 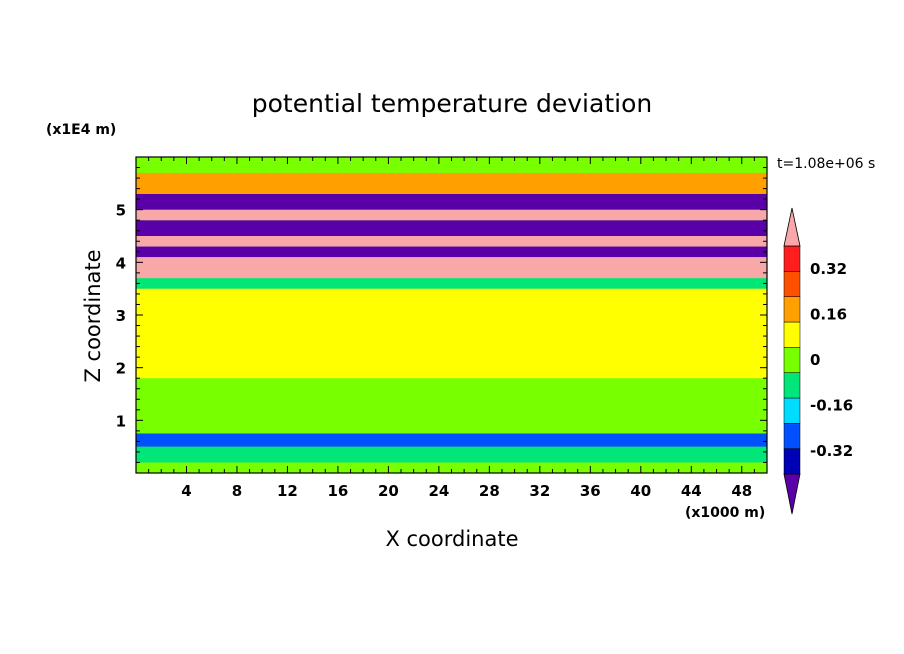 I want to click on y-tick-label: 1, so click(x=121, y=421).